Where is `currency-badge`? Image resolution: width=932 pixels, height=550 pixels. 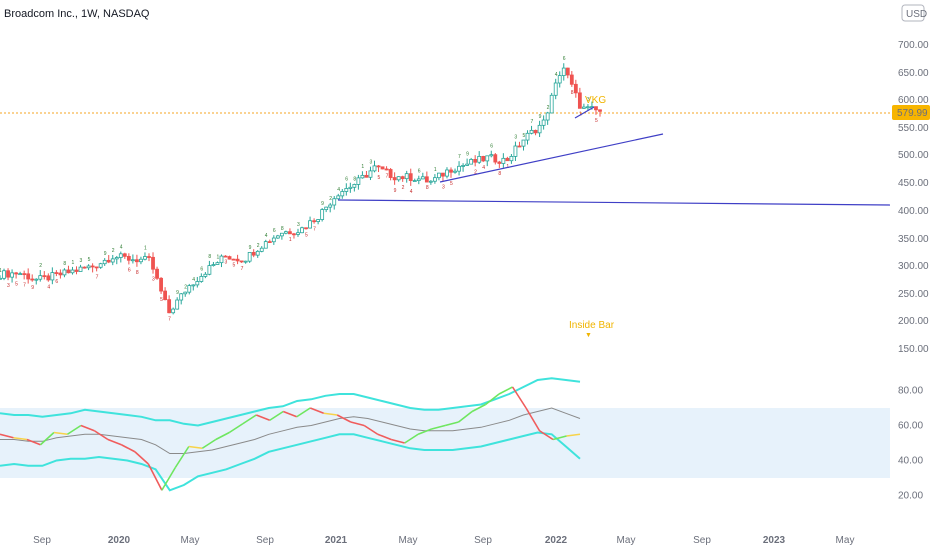 currency-badge is located at coordinates (913, 13).